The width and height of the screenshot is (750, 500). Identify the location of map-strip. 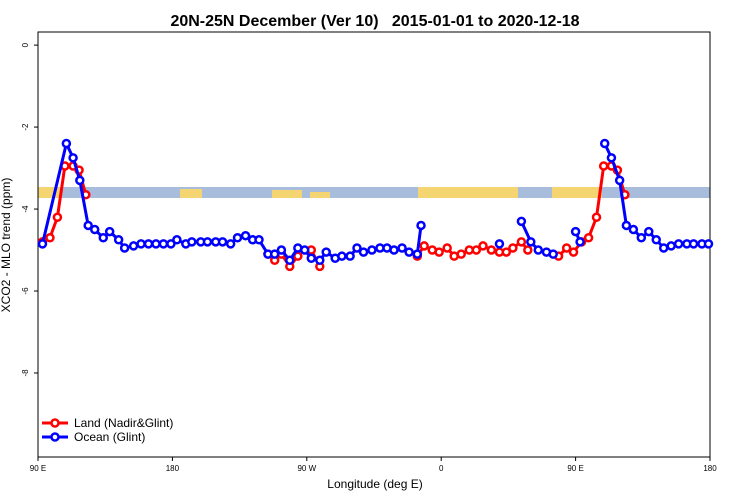
(374, 192).